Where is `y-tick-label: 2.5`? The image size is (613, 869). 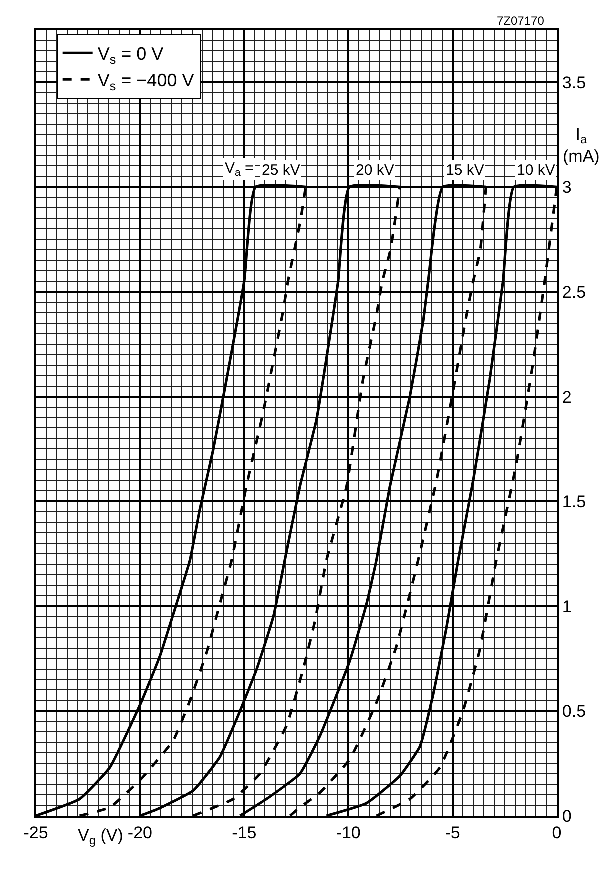 y-tick-label: 2.5 is located at coordinates (574, 292).